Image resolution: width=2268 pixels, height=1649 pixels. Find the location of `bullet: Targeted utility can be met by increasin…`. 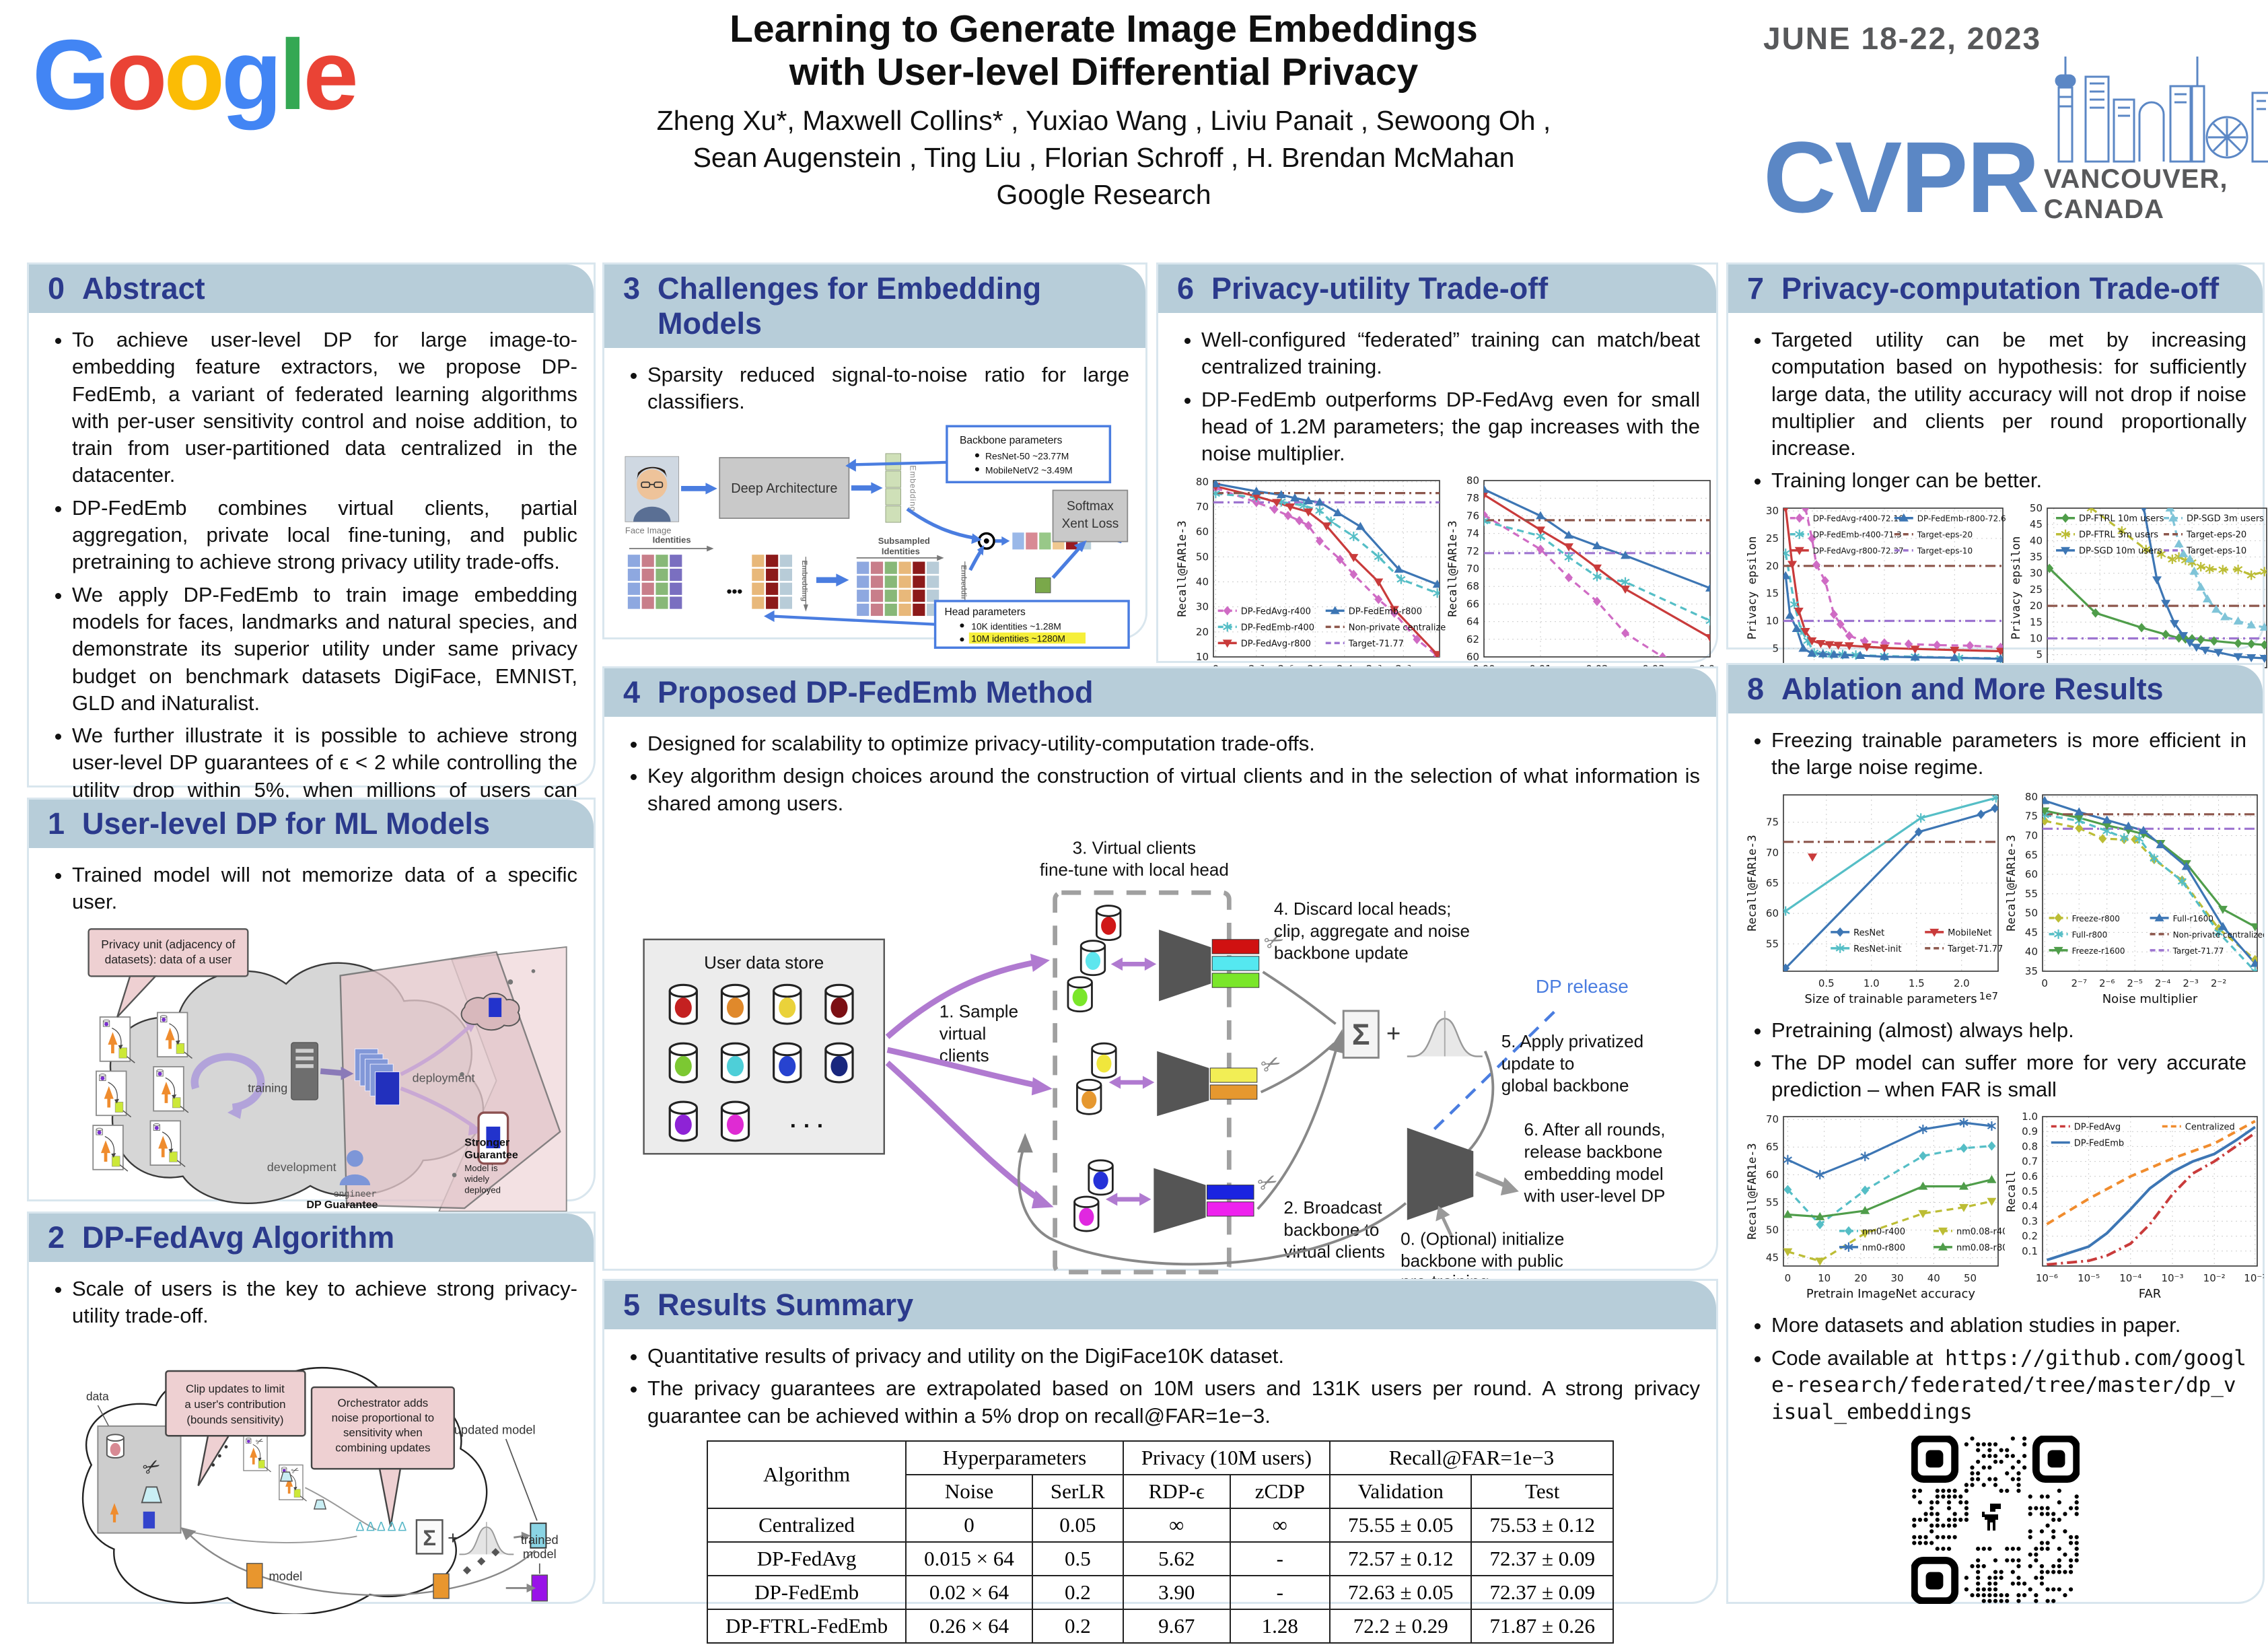

bullet: Targeted utility can be met by increasin… is located at coordinates (2008, 394).